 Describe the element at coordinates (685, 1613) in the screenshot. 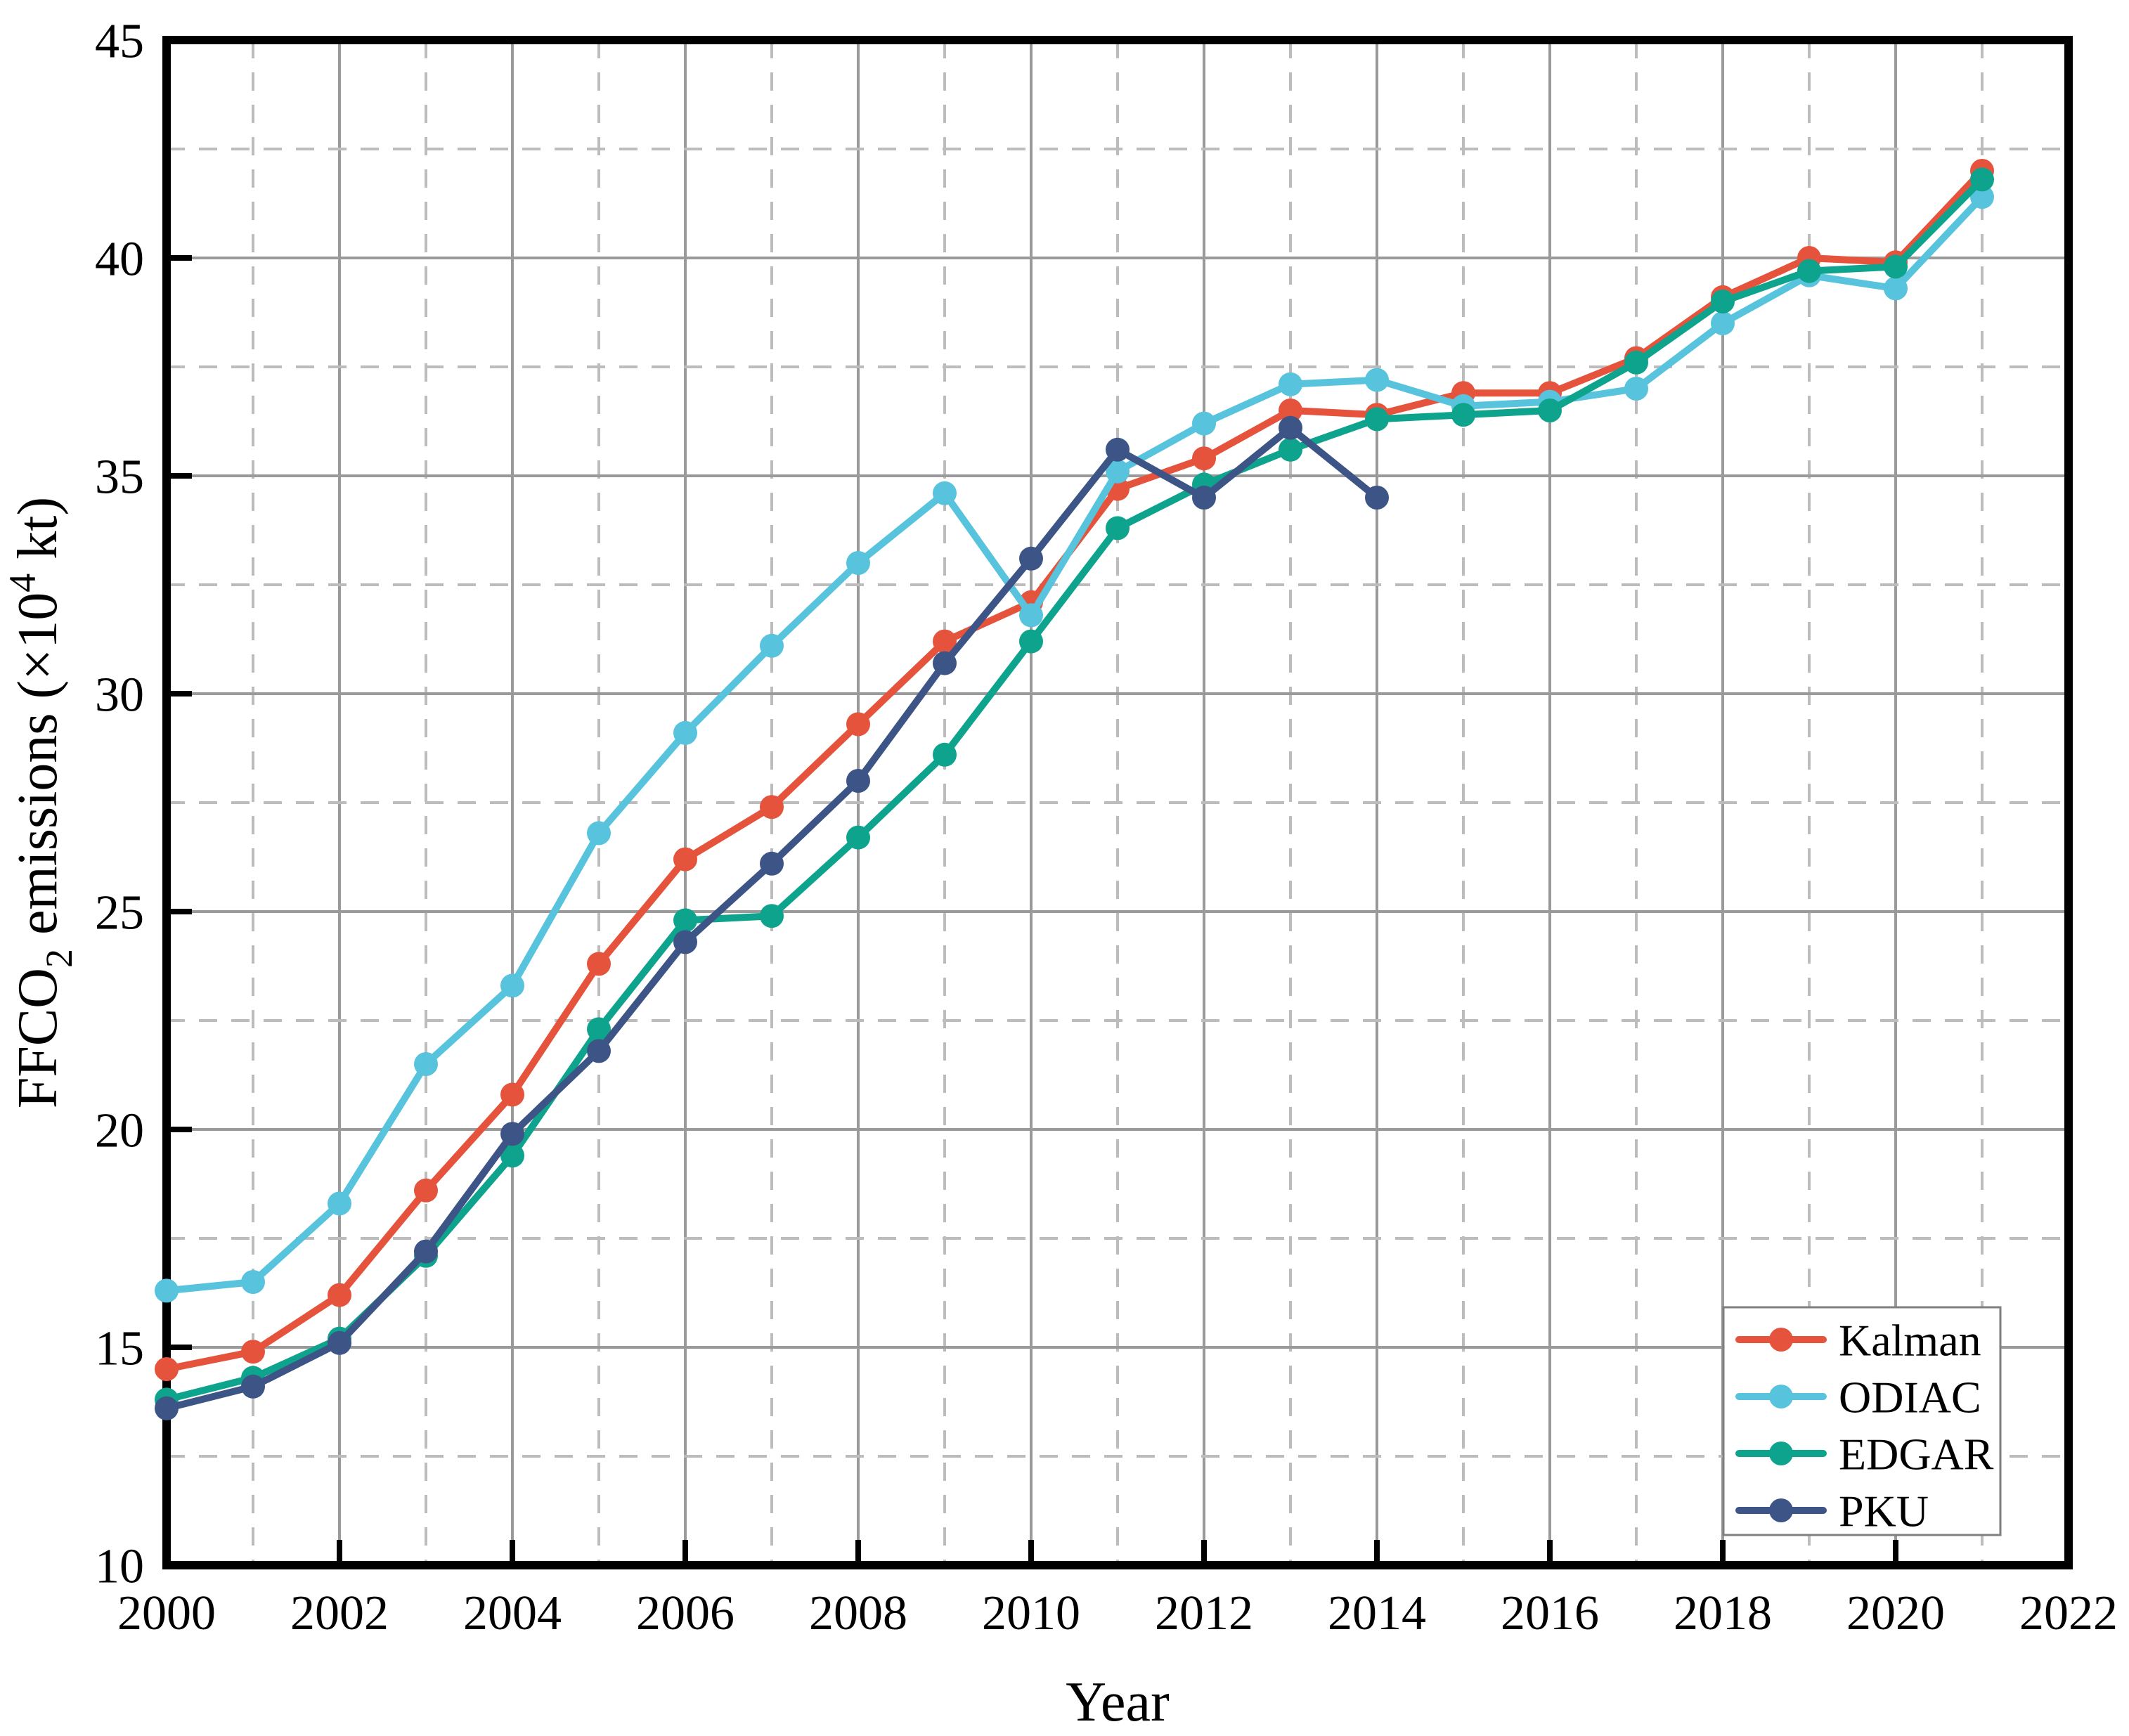

I see `x-tick-label: 2006` at that location.